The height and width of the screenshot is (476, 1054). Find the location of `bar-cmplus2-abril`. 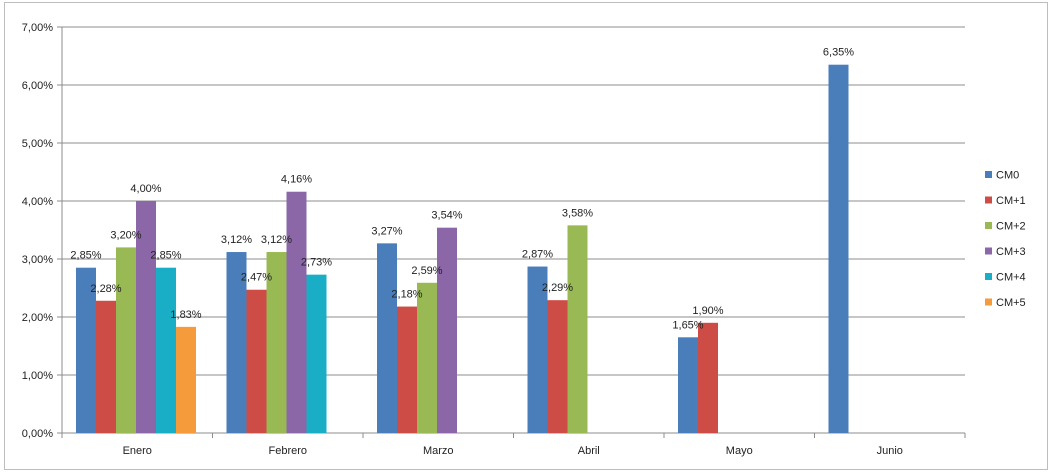

bar-cmplus2-abril is located at coordinates (577, 329).